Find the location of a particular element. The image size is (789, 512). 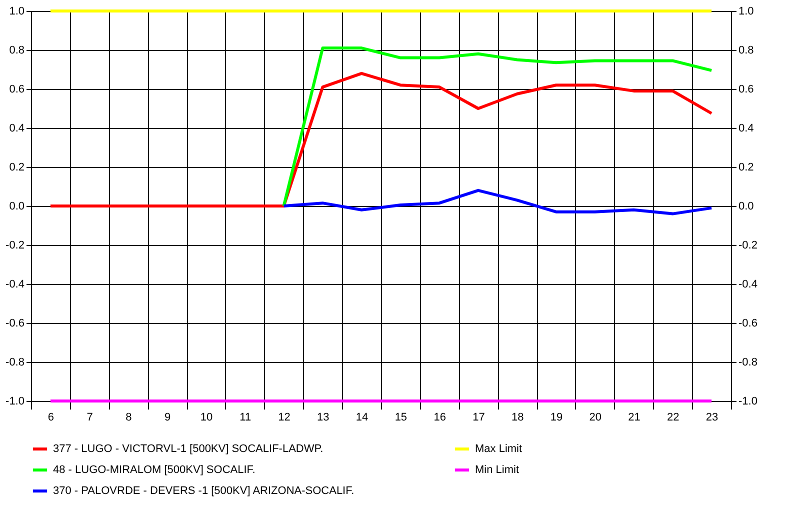

y2-tick-label: -1.0 is located at coordinates (748, 402).